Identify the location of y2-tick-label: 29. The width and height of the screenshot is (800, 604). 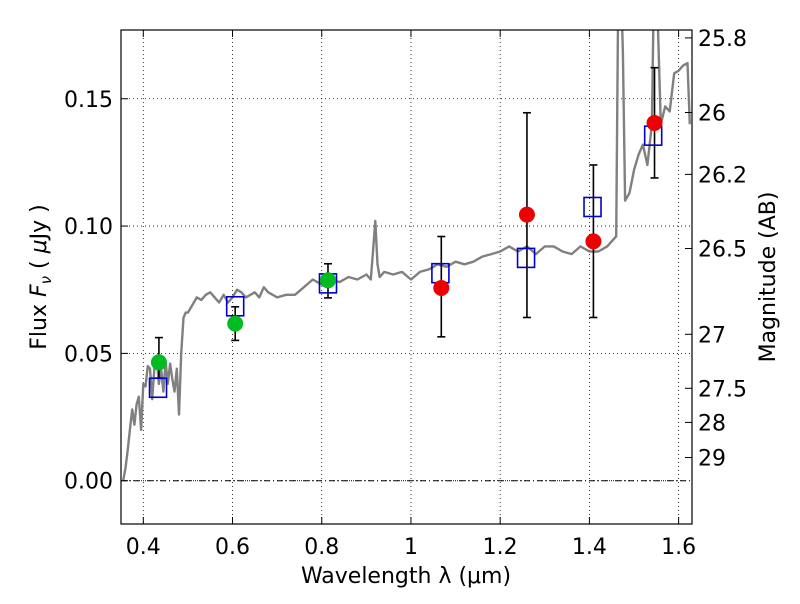
(712, 459).